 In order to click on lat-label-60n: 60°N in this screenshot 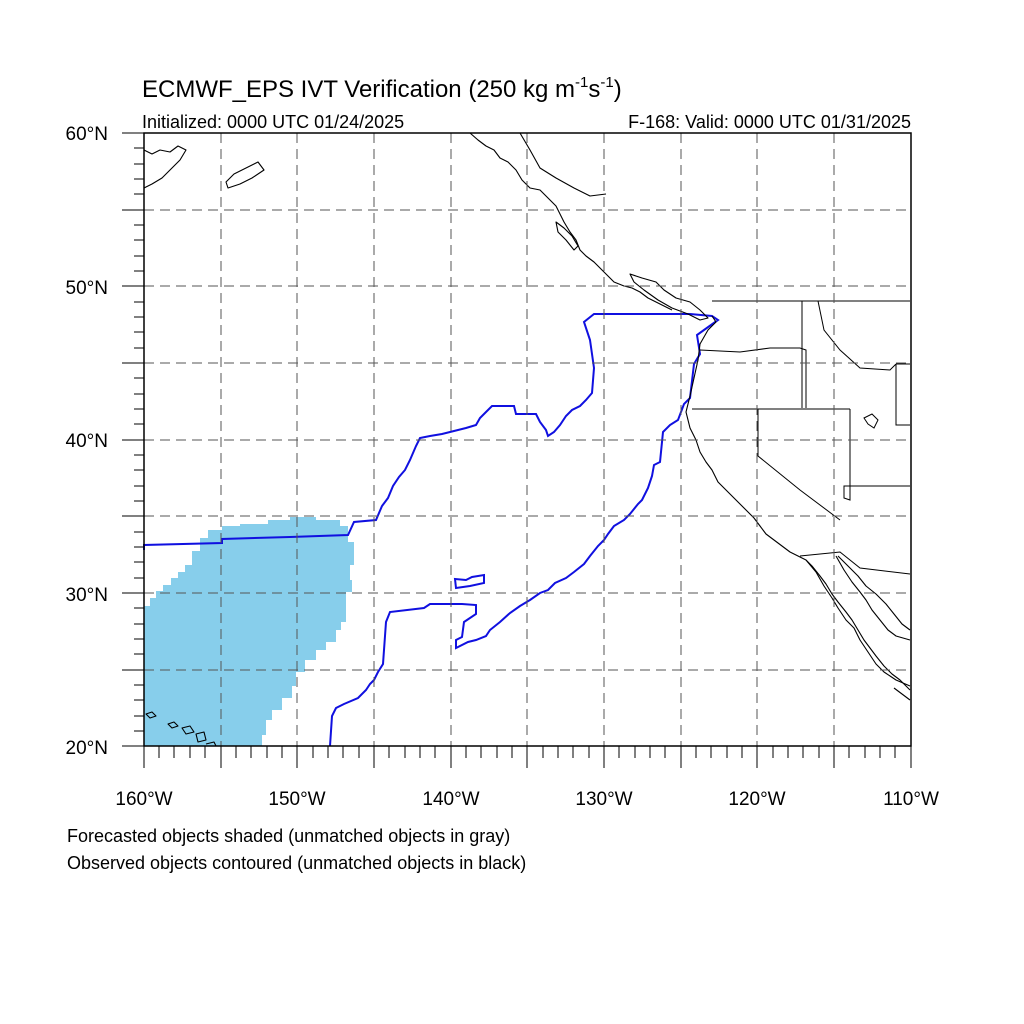, I will do `click(87, 134)`.